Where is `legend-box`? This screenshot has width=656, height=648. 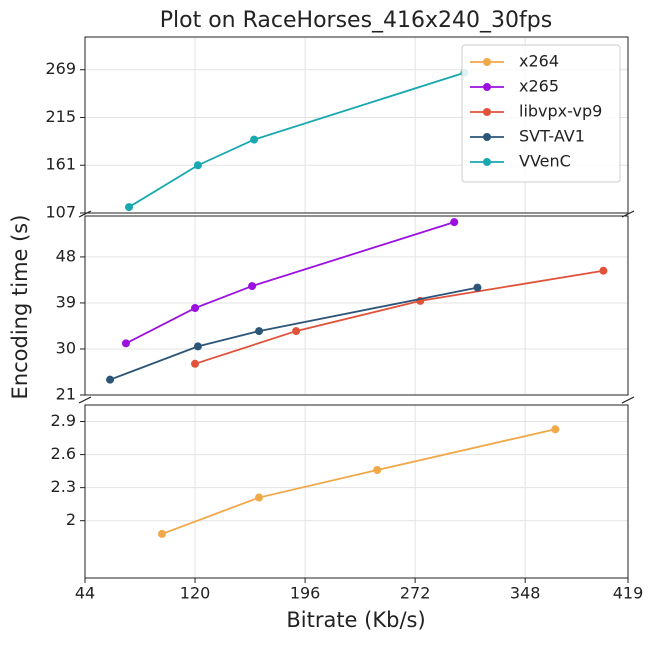 legend-box is located at coordinates (541, 113).